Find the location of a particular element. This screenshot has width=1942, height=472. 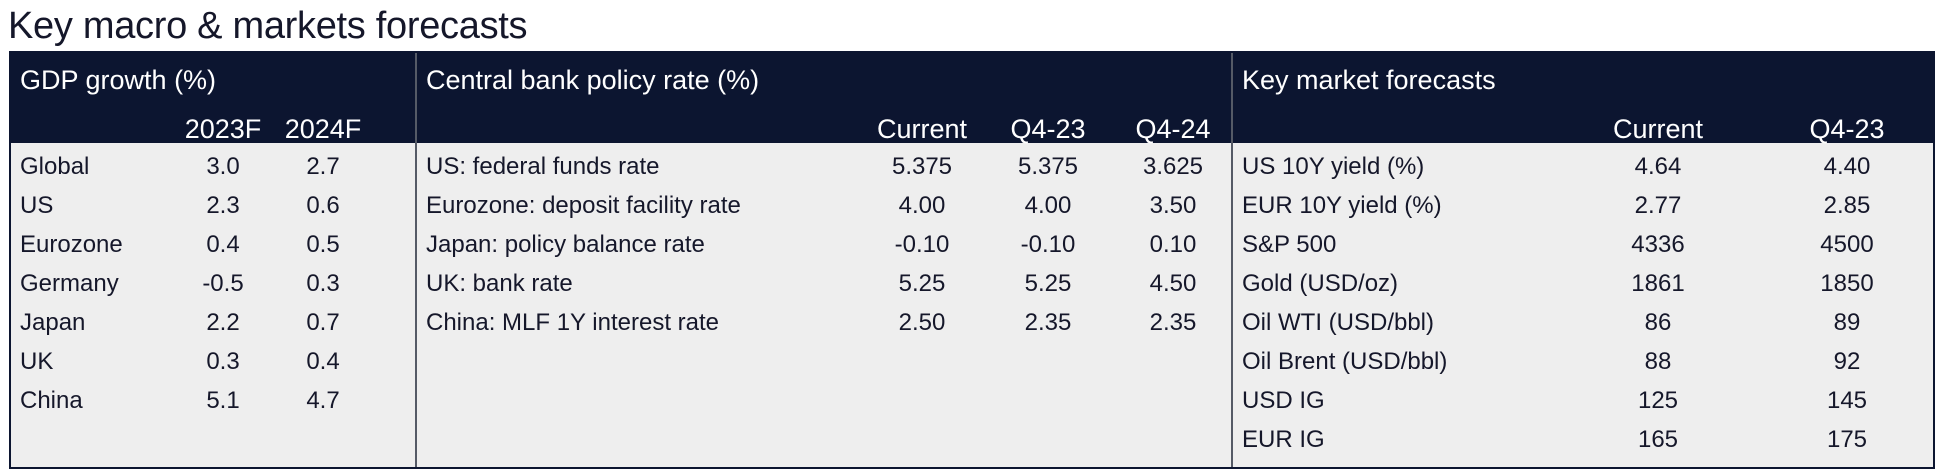

table-row: Oil WTI (USD/bbl) 86 89 is located at coordinates (1583, 322).